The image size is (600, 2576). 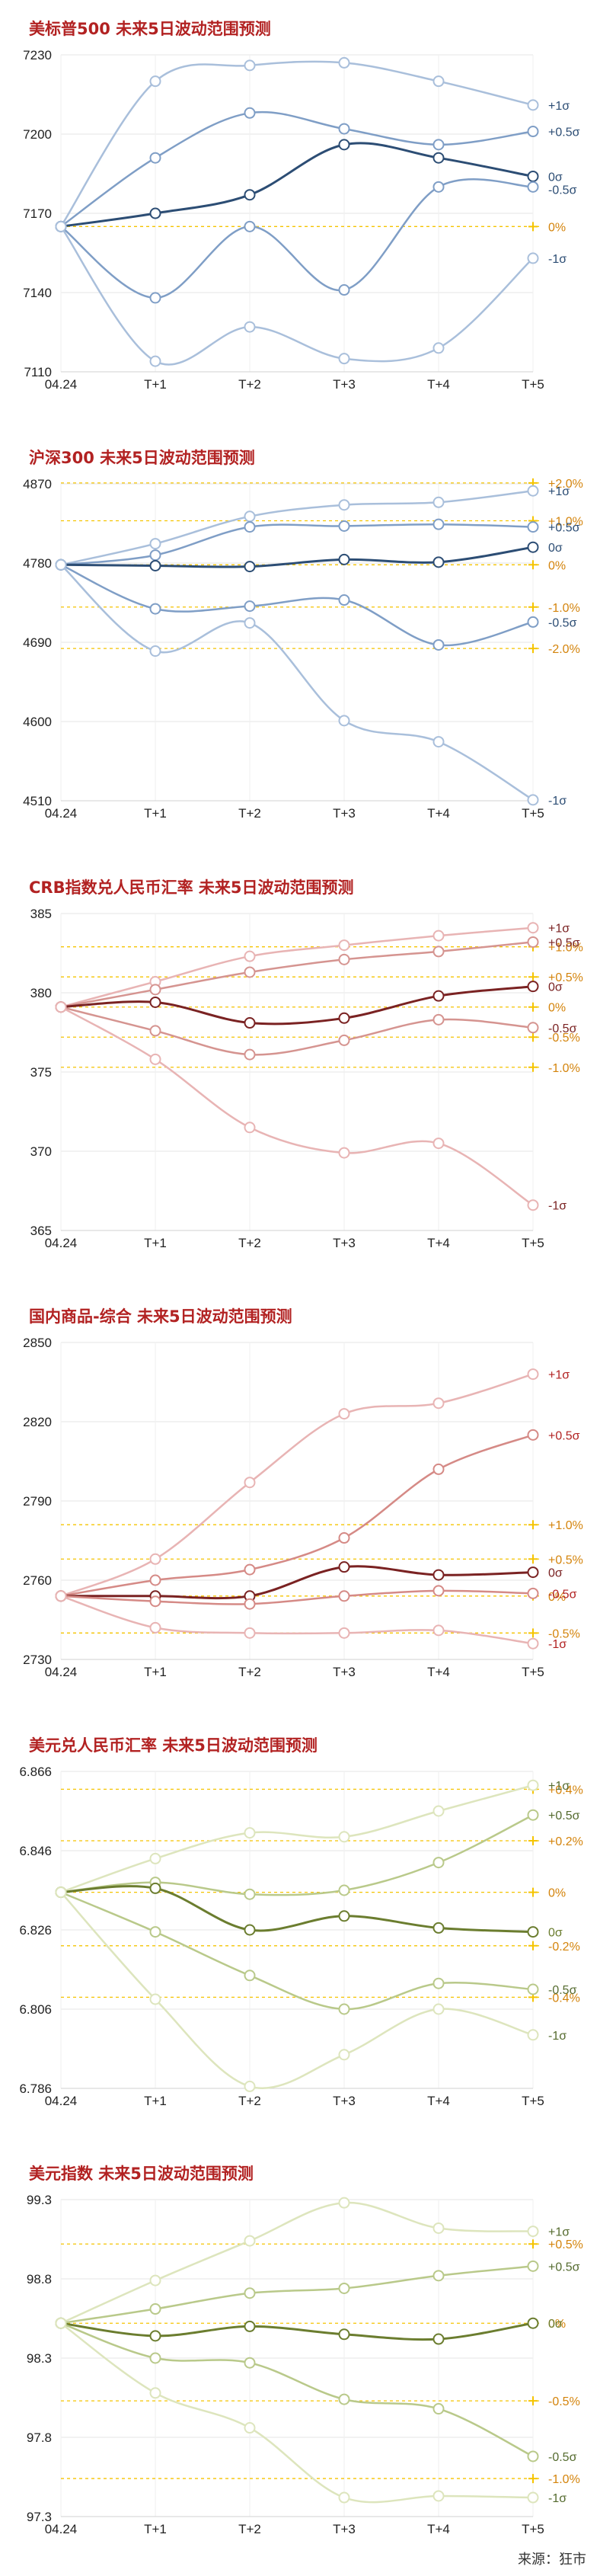 What do you see at coordinates (142, 458) in the screenshot?
I see `chart-title: 沪深300 未来5日波动范围预测` at bounding box center [142, 458].